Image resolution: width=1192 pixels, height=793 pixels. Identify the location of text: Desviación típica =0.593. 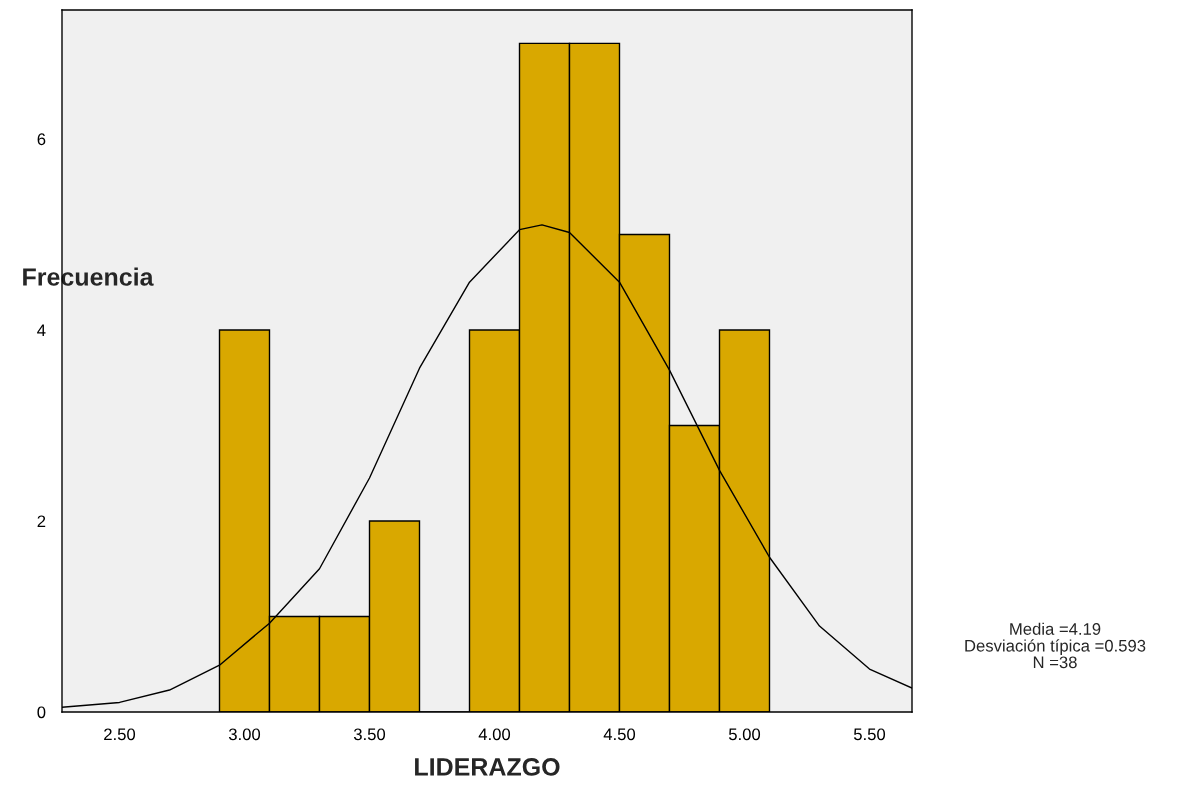
(1055, 647).